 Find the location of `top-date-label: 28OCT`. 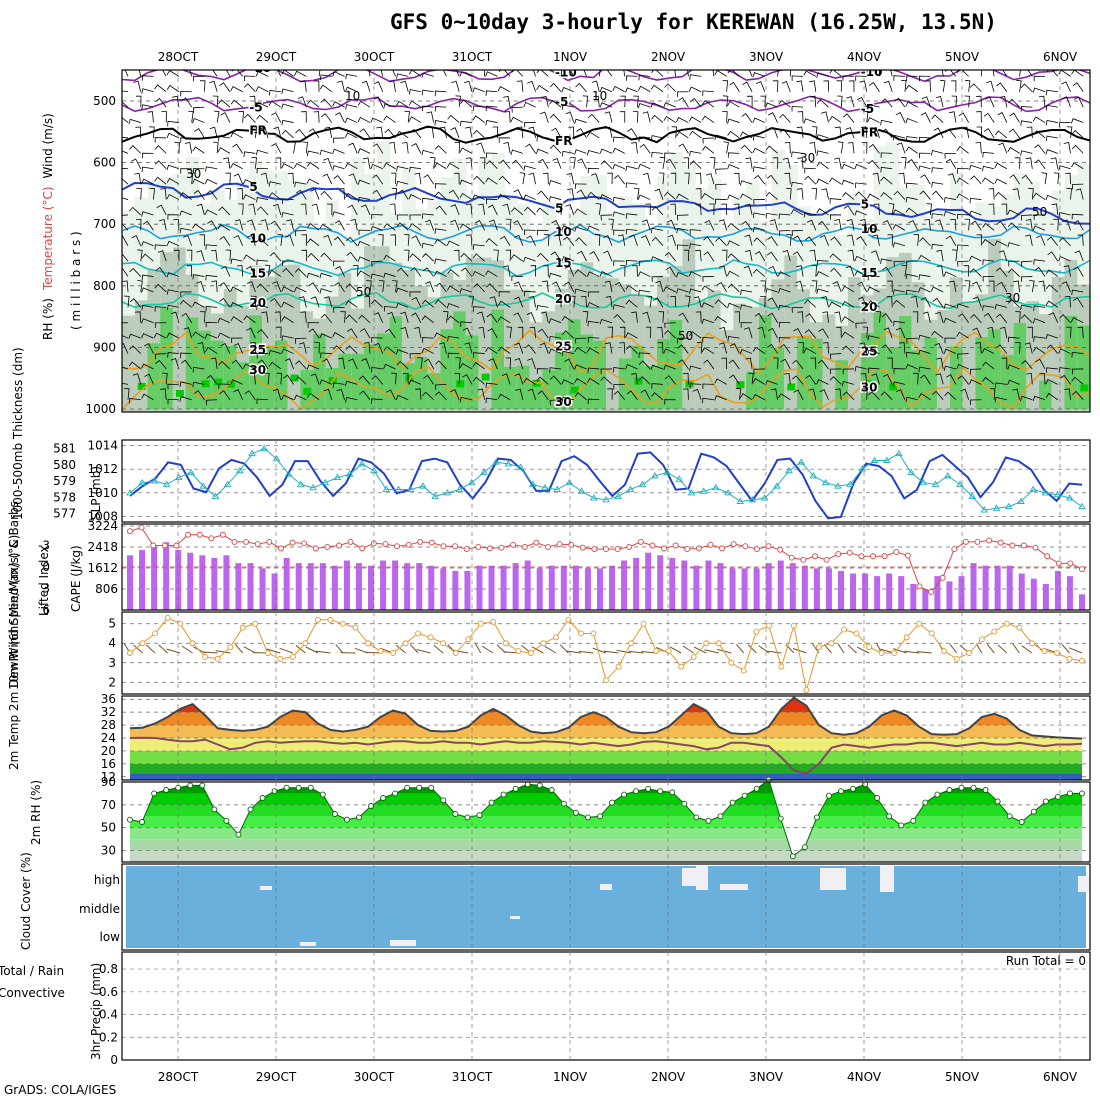

top-date-label: 28OCT is located at coordinates (178, 57).